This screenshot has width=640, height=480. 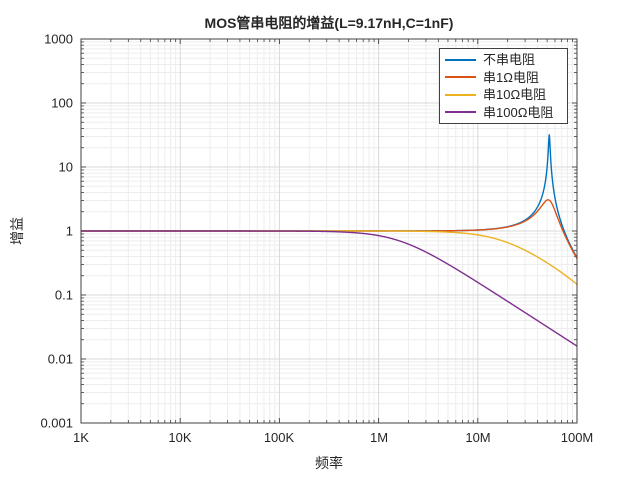 I want to click on x-tick-label-100m: 100M, so click(x=577, y=437).